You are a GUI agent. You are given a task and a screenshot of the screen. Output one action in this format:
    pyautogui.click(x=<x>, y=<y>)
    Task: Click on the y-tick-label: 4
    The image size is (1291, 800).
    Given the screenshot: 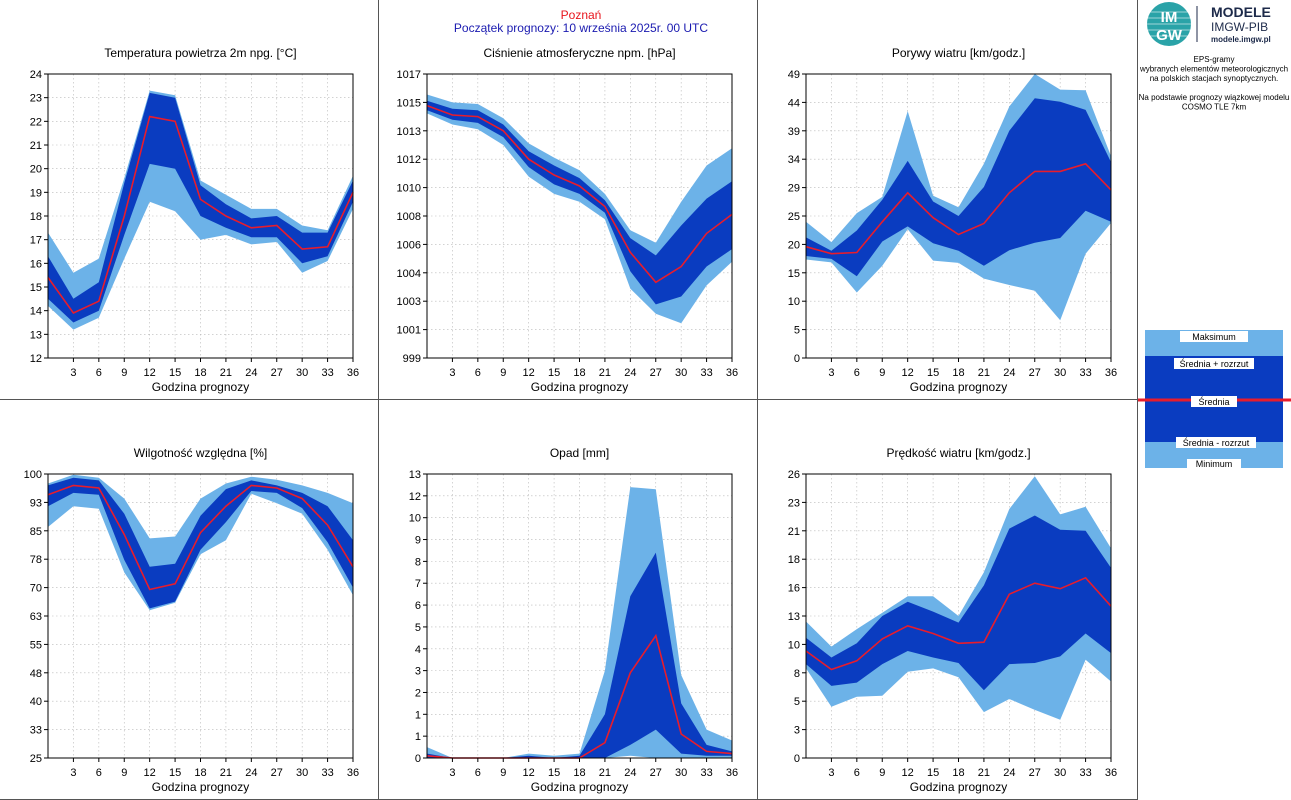 What is the action you would take?
    pyautogui.click(x=418, y=650)
    